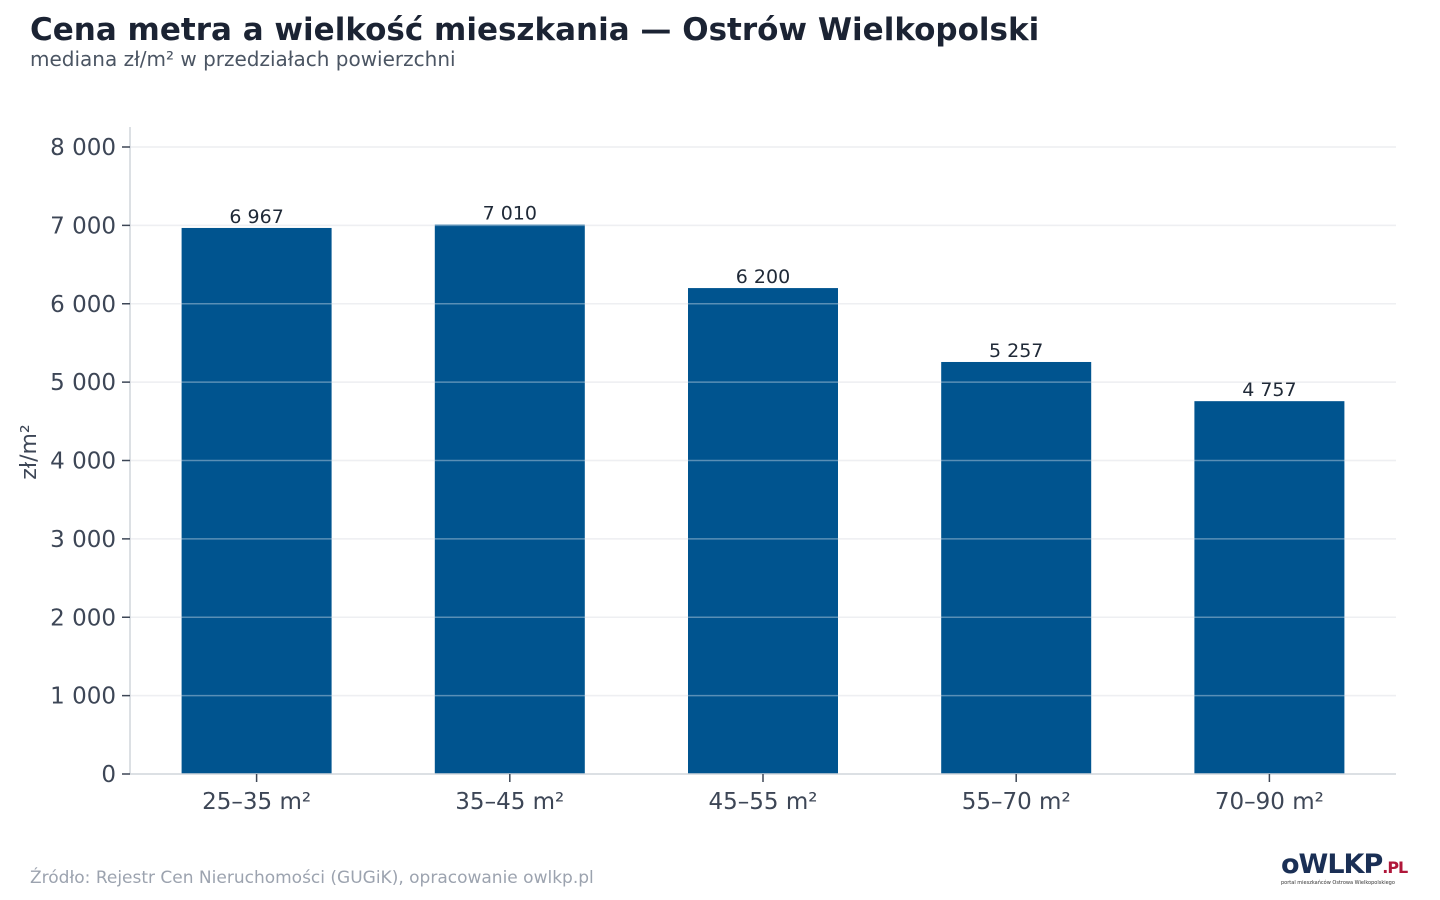 The image size is (1440, 900). What do you see at coordinates (83, 226) in the screenshot?
I see `y-tick-label: 7 000` at bounding box center [83, 226].